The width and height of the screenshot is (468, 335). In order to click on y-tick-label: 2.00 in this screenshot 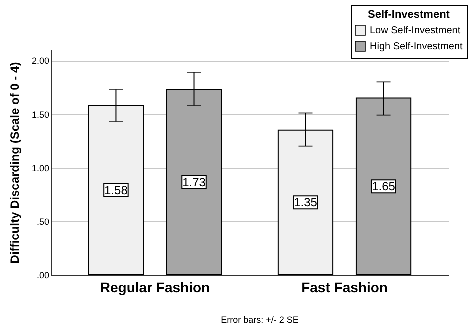, I will do `click(41, 61)`.